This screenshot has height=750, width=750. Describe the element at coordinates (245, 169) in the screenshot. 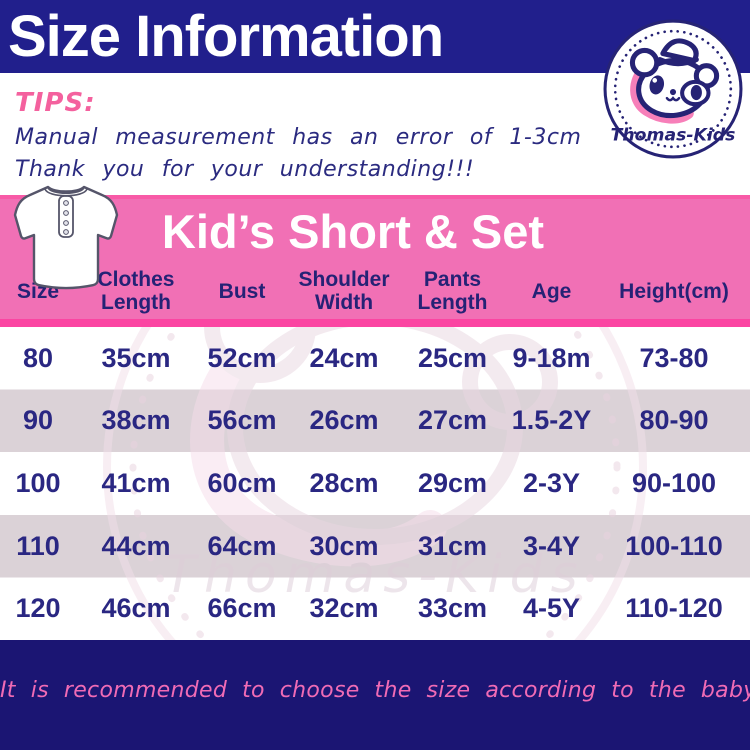

I see `tips-line-2: Thank you for your understanding!!!` at that location.